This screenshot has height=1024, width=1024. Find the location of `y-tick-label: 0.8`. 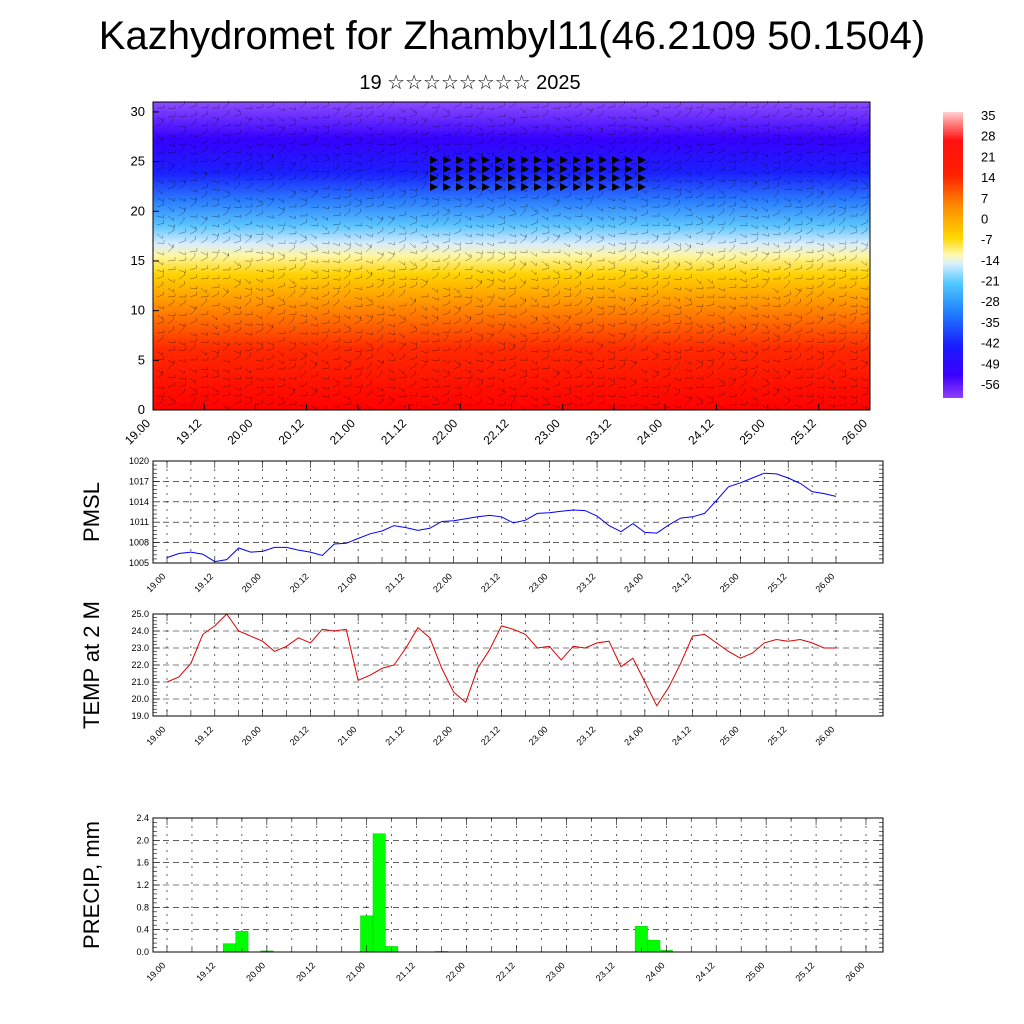

y-tick-label: 0.8 is located at coordinates (142, 907).